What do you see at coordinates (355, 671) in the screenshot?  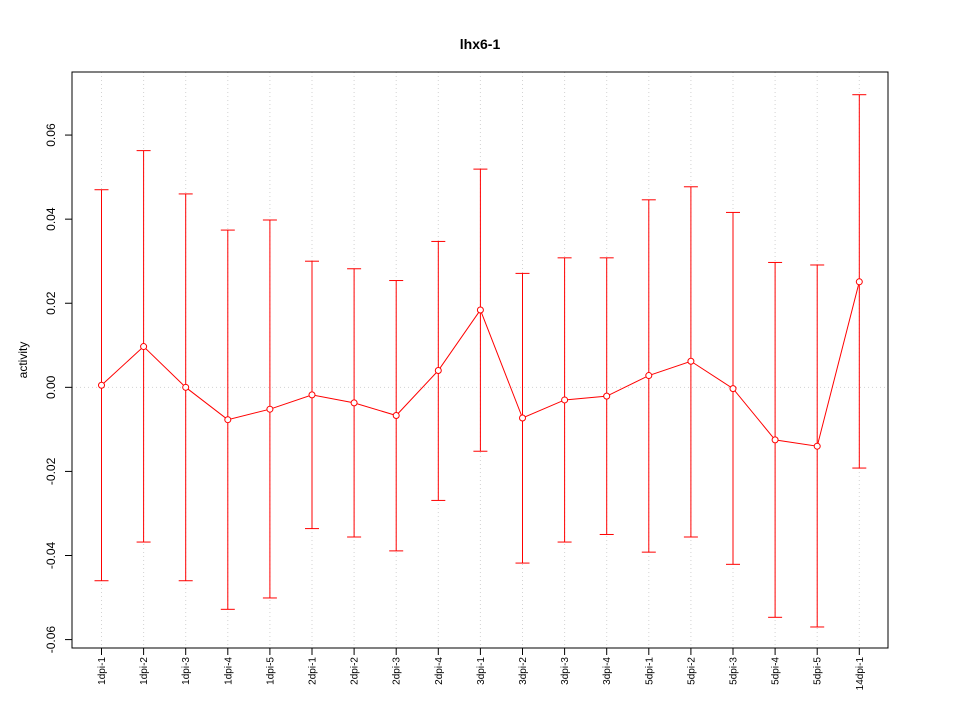 I see `x-tick-label: 2dpi-2` at bounding box center [355, 671].